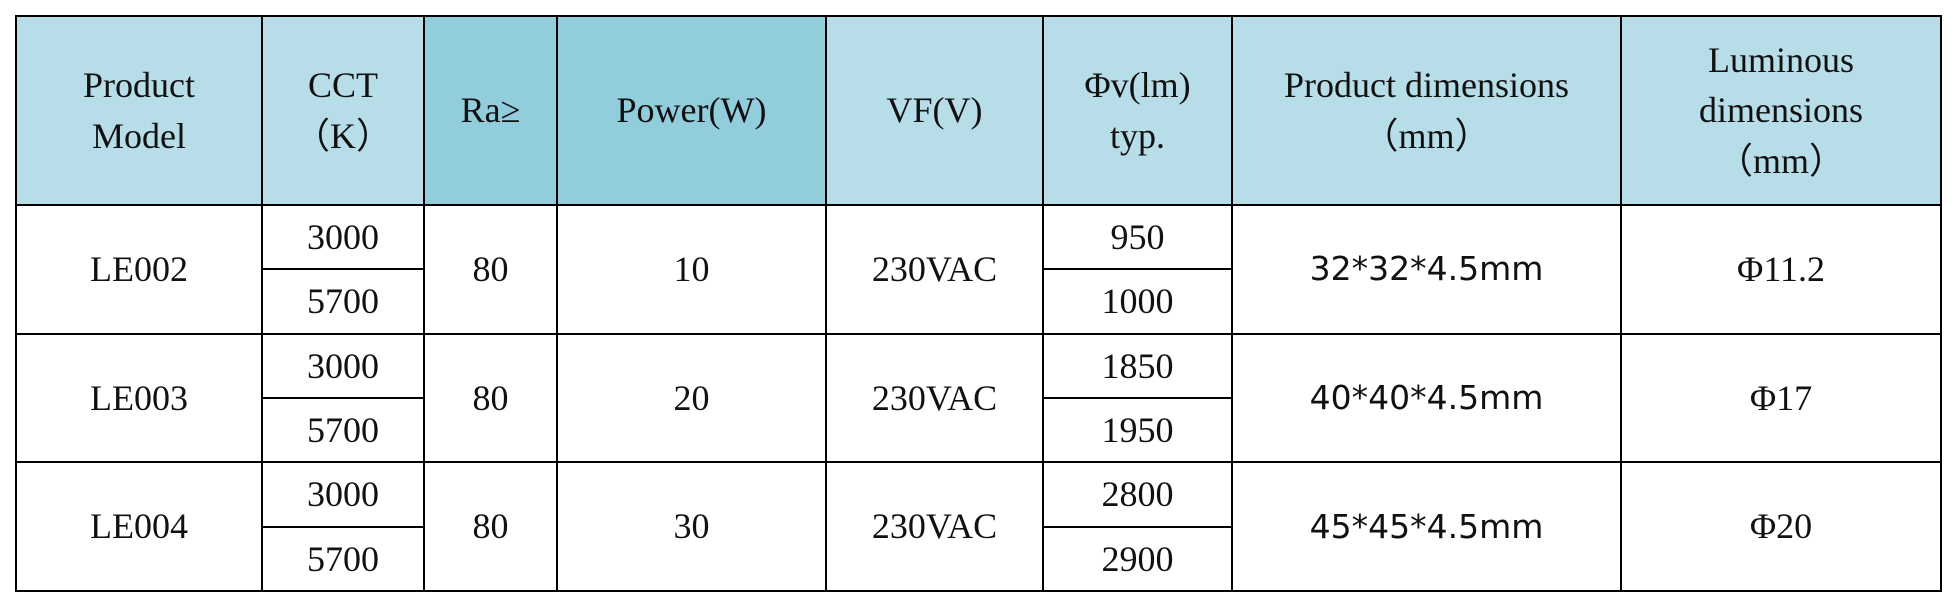  What do you see at coordinates (691, 269) in the screenshot?
I see `power-cell: 10` at bounding box center [691, 269].